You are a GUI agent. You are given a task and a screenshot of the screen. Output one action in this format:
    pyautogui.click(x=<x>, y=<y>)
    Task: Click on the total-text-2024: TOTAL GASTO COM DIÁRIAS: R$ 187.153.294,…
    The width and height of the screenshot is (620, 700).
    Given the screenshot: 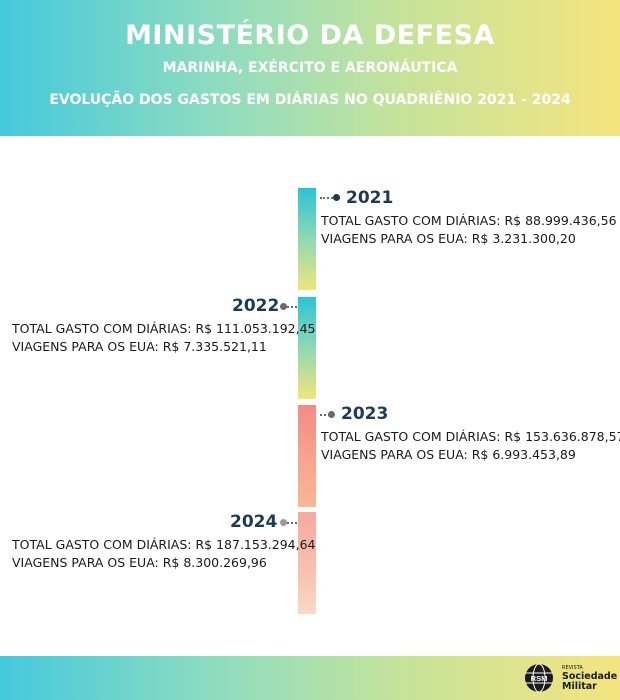 What is the action you would take?
    pyautogui.click(x=164, y=544)
    